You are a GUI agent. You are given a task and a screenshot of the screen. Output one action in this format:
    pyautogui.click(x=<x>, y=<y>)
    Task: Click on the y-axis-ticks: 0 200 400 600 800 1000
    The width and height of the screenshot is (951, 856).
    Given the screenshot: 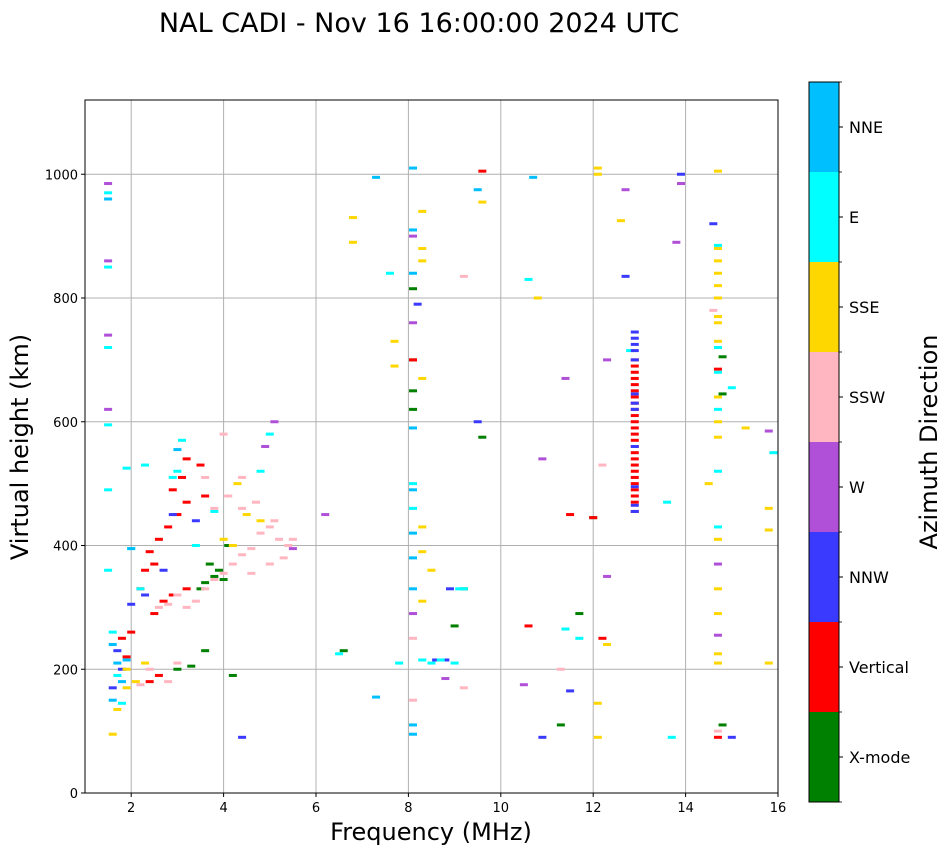 What is the action you would take?
    pyautogui.click(x=65, y=485)
    